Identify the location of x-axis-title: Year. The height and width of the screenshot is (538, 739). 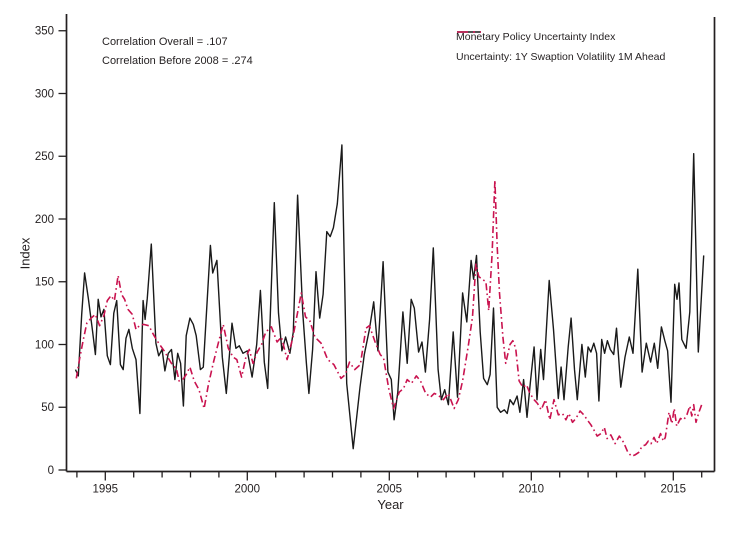
(390, 504).